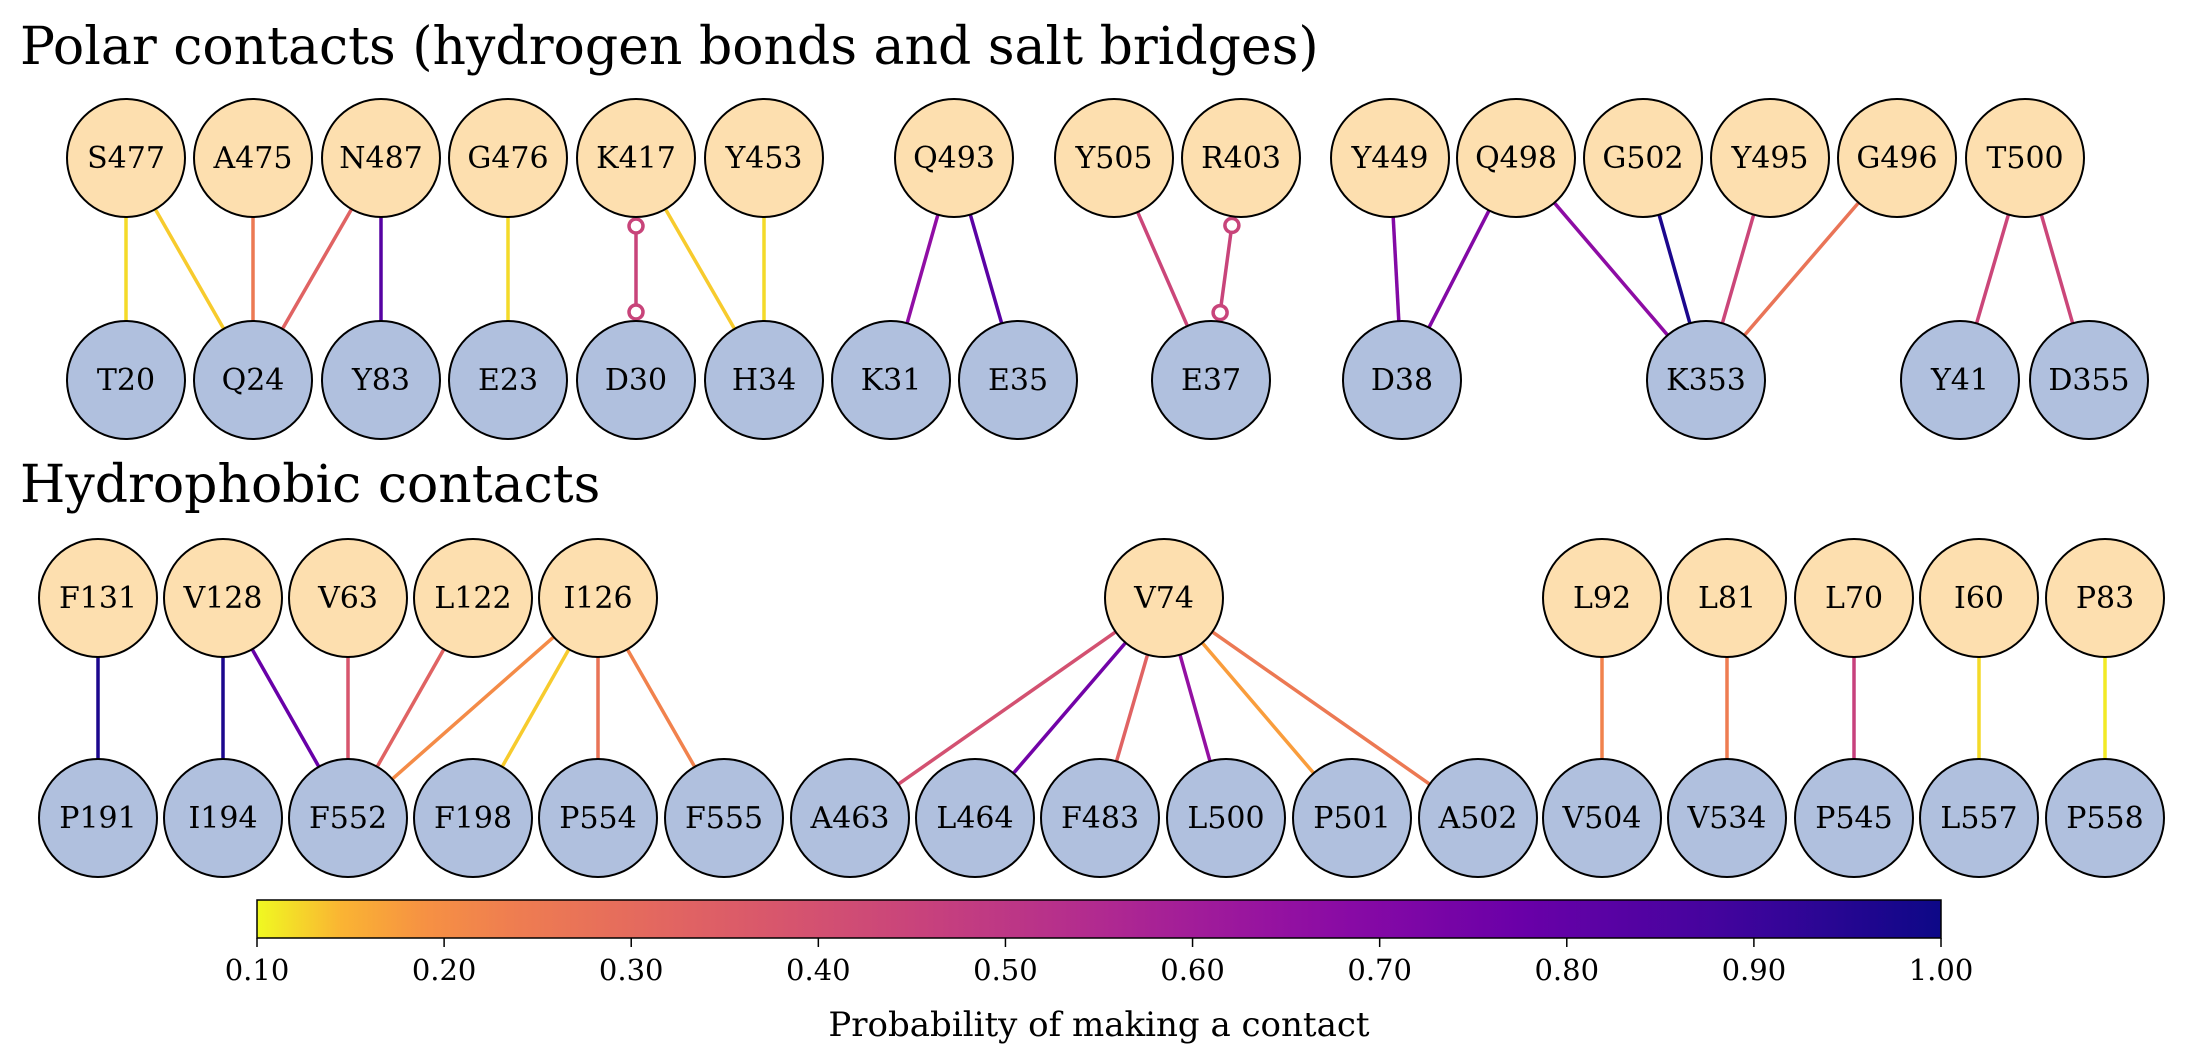  Describe the element at coordinates (1516, 158) in the screenshot. I see `residue-label: Q498` at that location.